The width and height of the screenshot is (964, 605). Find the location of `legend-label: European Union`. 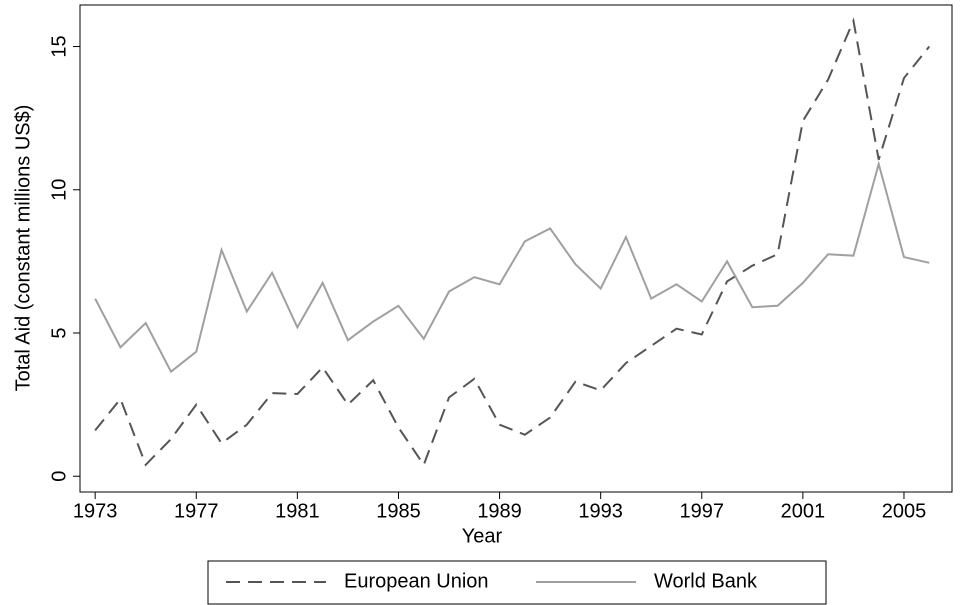

legend-label: European Union is located at coordinates (416, 581).